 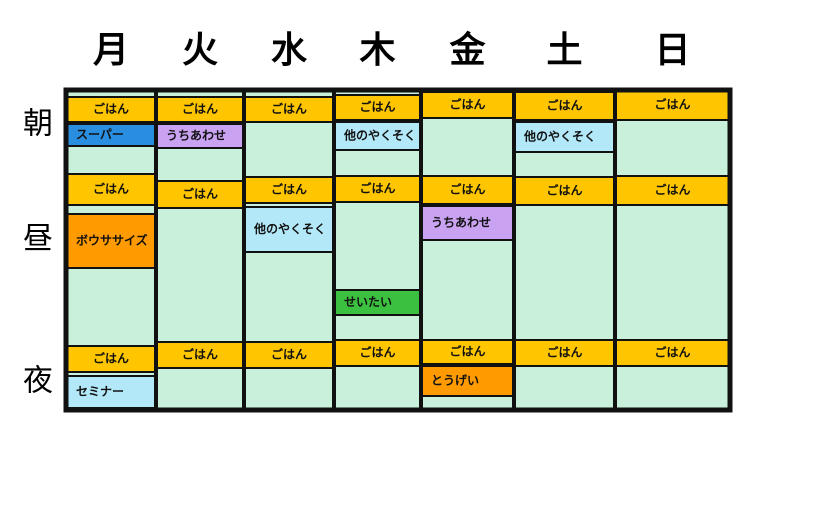 What do you see at coordinates (112, 240) in the screenshot?
I see `event-label: ボウササイズ` at bounding box center [112, 240].